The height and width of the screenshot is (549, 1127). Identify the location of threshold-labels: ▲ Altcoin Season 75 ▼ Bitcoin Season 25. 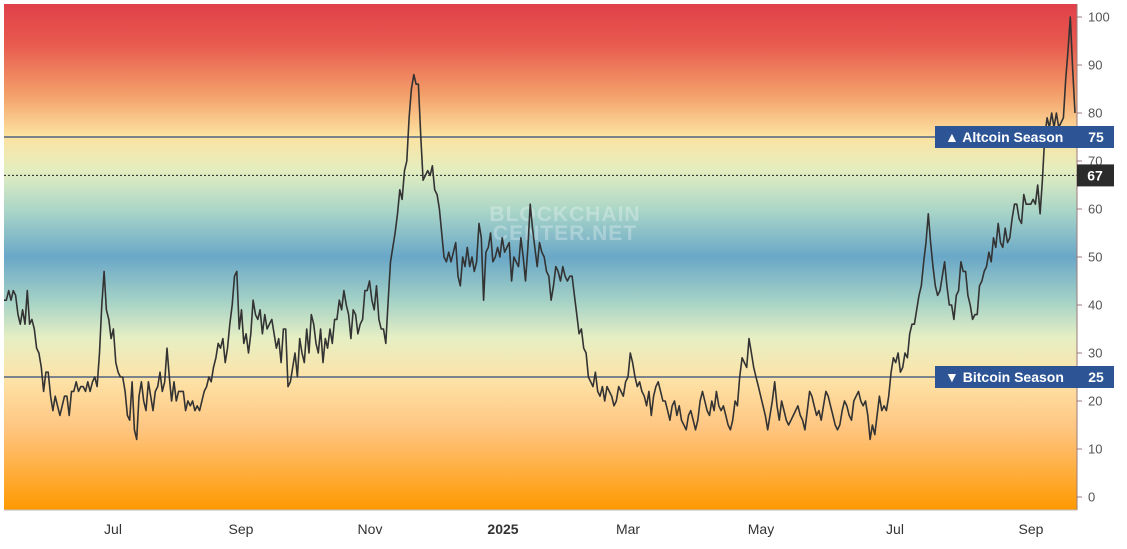
(1024, 257).